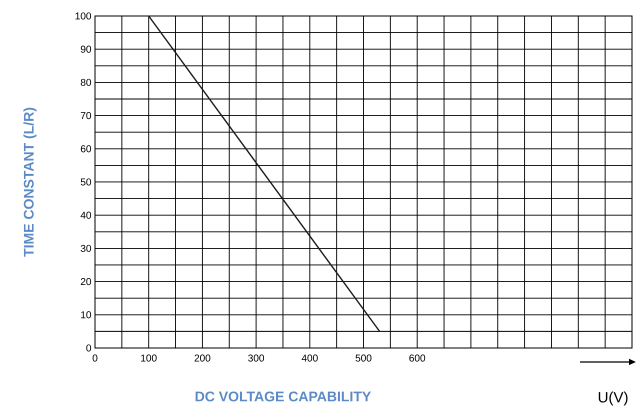  Describe the element at coordinates (86, 182) in the screenshot. I see `y-tick-label: 50` at that location.